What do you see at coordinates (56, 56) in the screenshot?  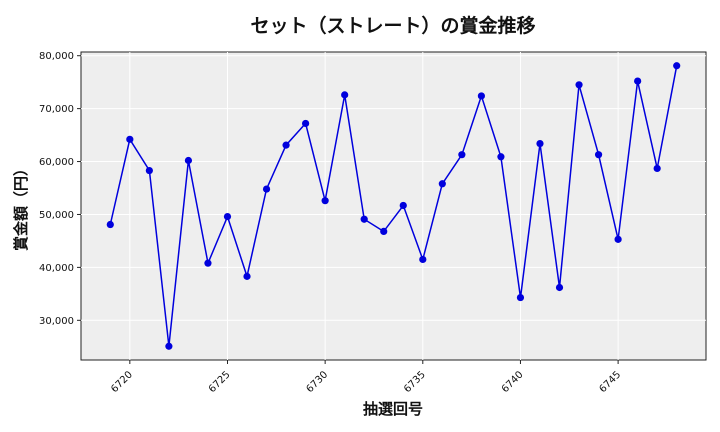 I see `y-tick-label: 80,000` at bounding box center [56, 56].